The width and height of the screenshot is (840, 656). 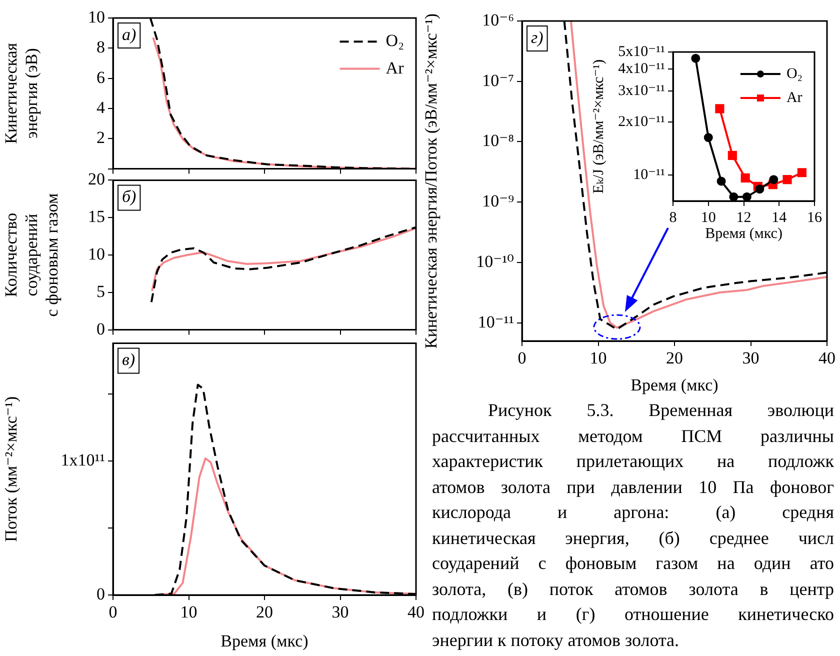 What do you see at coordinates (100, 47) in the screenshot?
I see `y-tick-label: 8` at bounding box center [100, 47].